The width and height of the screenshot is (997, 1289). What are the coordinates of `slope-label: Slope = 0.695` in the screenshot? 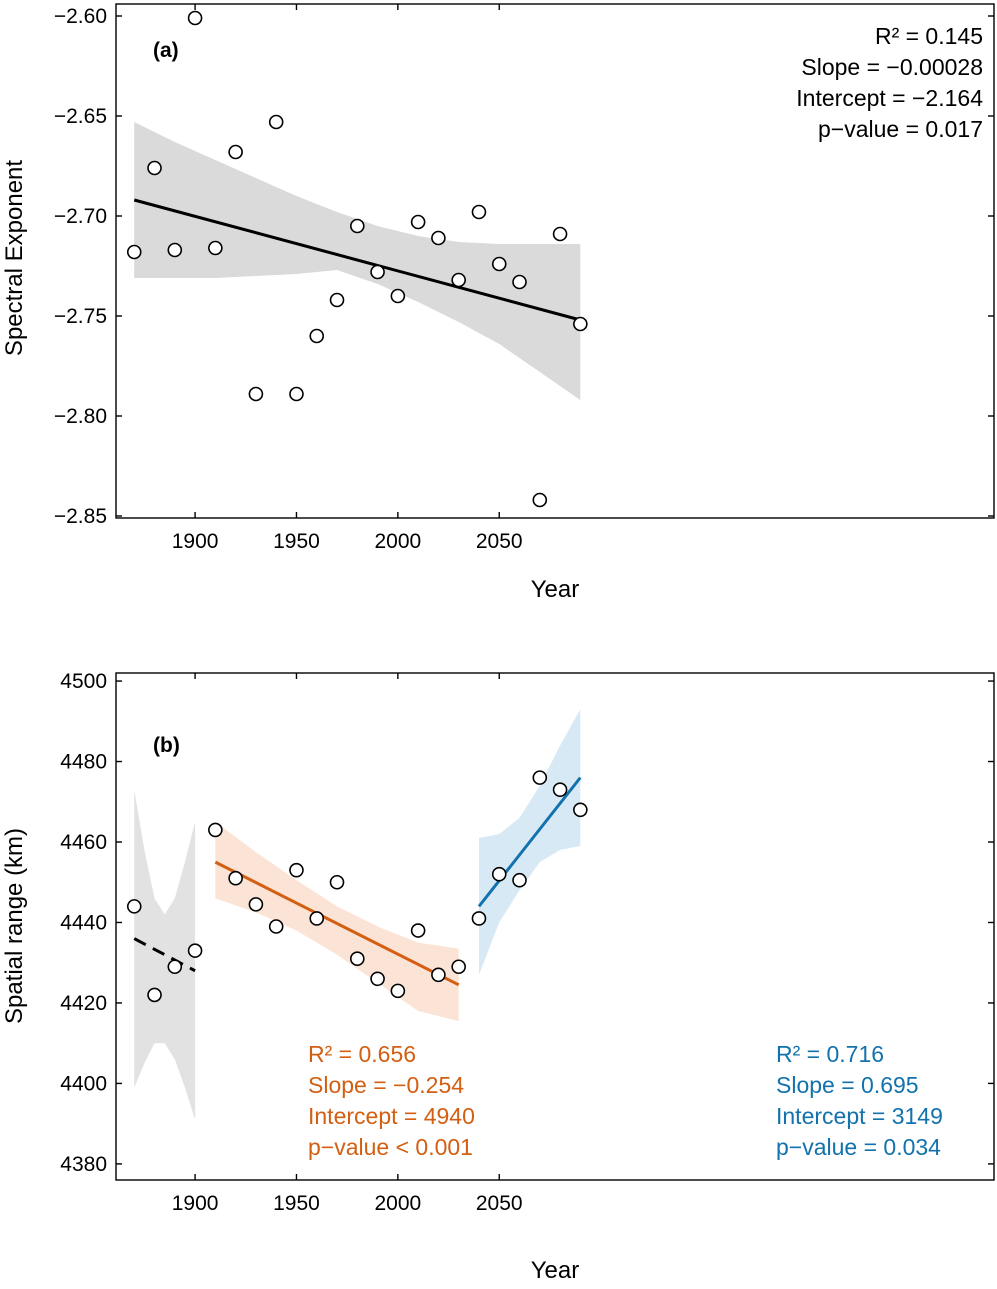 It's located at (847, 1085).